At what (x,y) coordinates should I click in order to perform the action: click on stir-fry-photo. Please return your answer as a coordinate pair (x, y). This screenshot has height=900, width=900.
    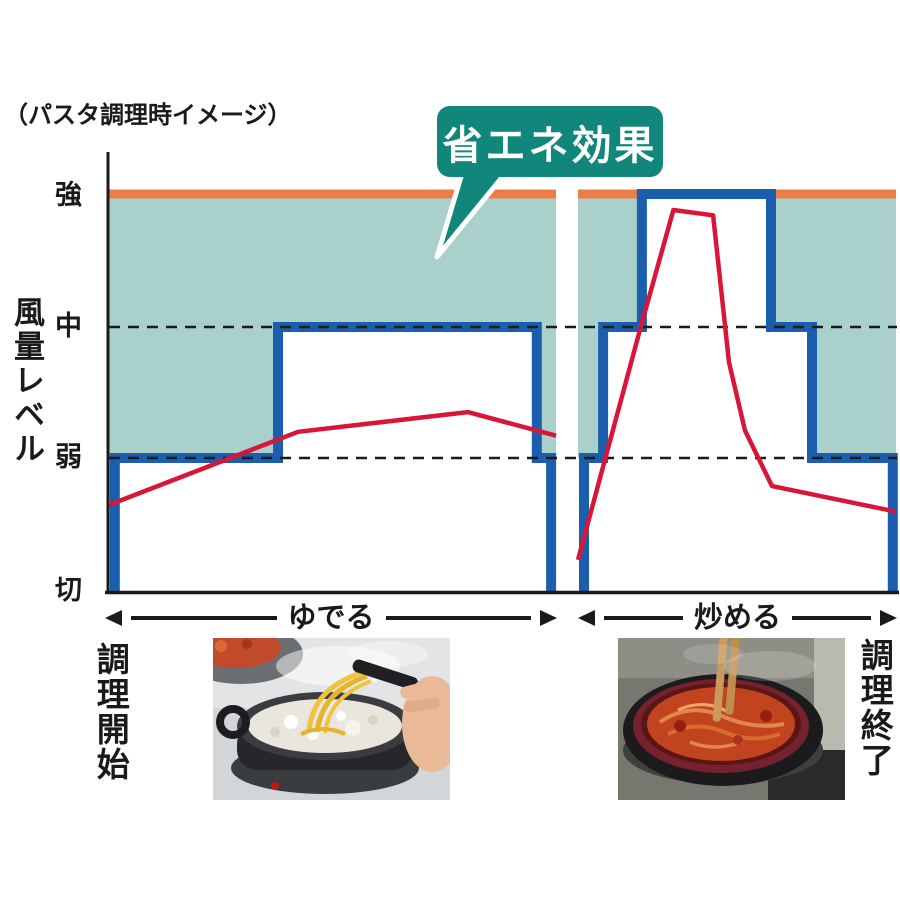
    Looking at the image, I should click on (731, 719).